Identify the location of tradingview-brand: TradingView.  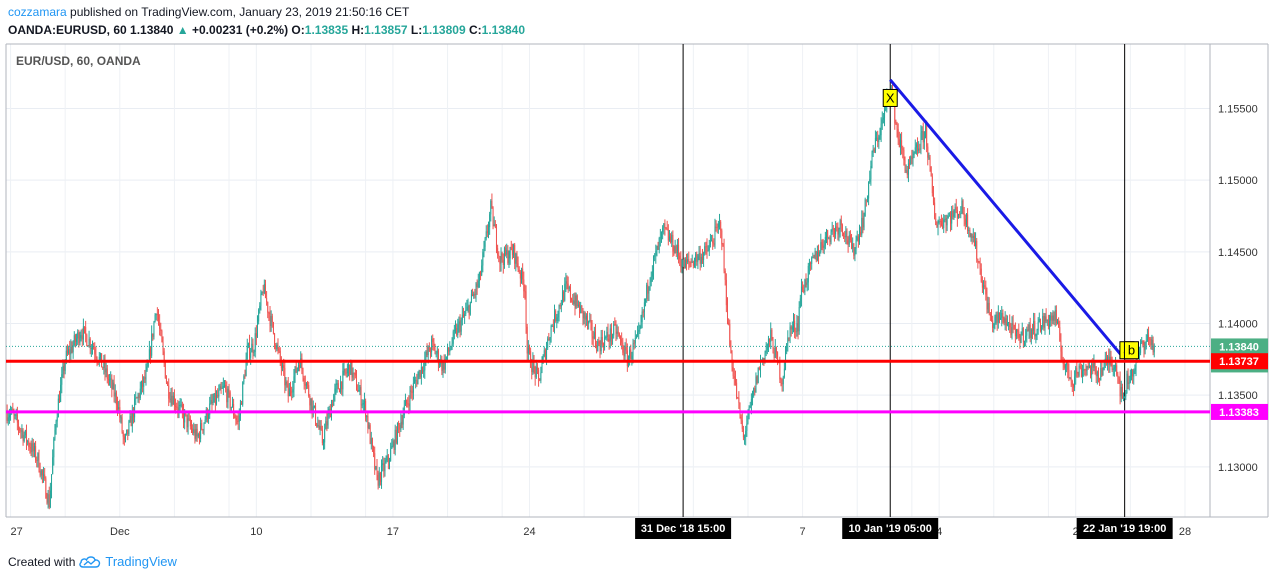
(141, 561).